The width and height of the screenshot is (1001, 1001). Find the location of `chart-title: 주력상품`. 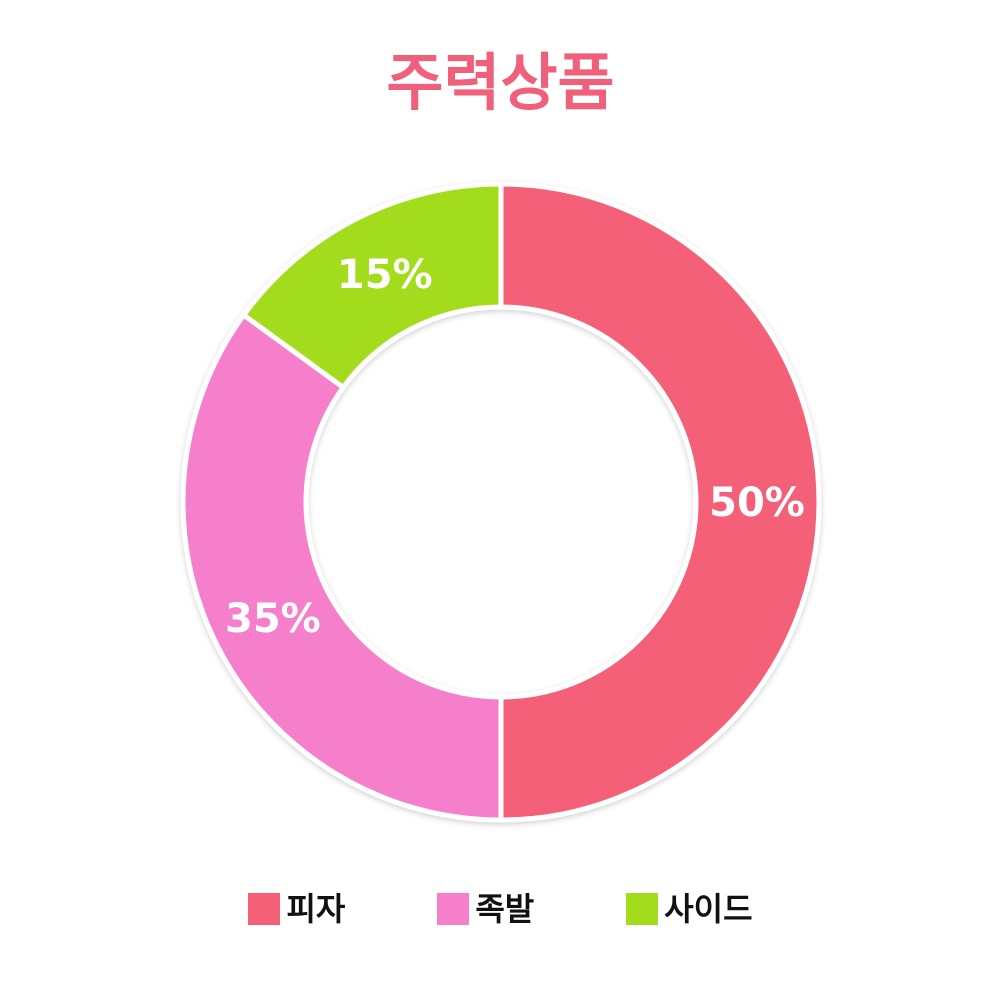

chart-title: 주력상품 is located at coordinates (500, 82).